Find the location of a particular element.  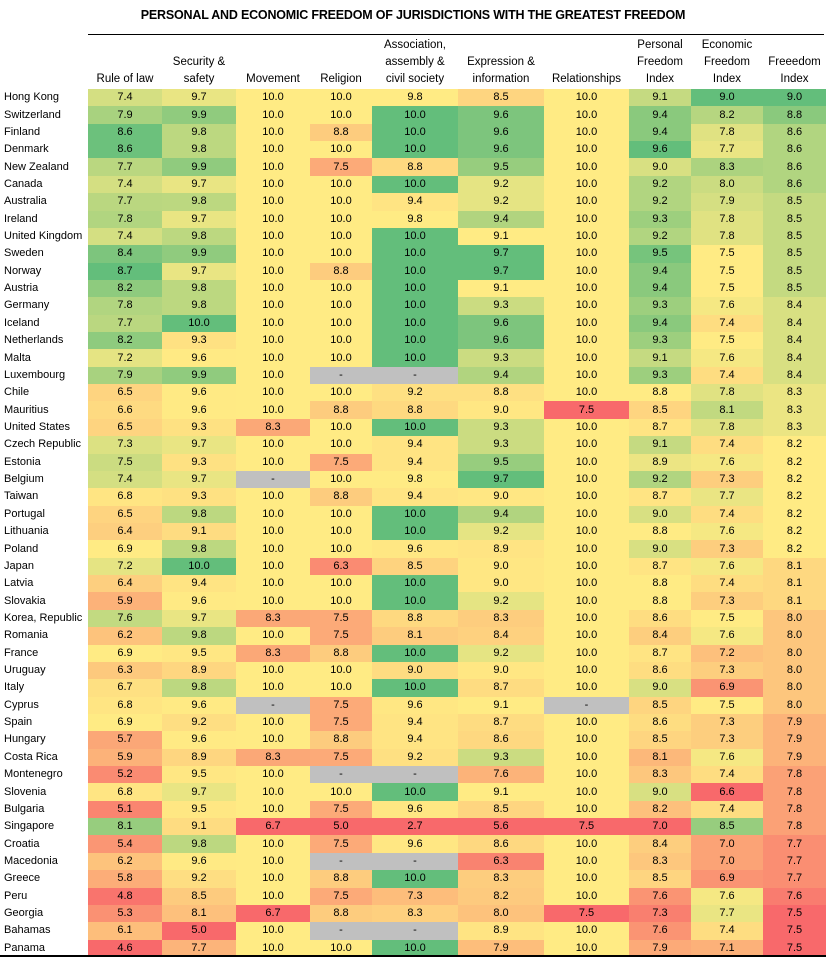

country-name: Latvia is located at coordinates (44, 584).